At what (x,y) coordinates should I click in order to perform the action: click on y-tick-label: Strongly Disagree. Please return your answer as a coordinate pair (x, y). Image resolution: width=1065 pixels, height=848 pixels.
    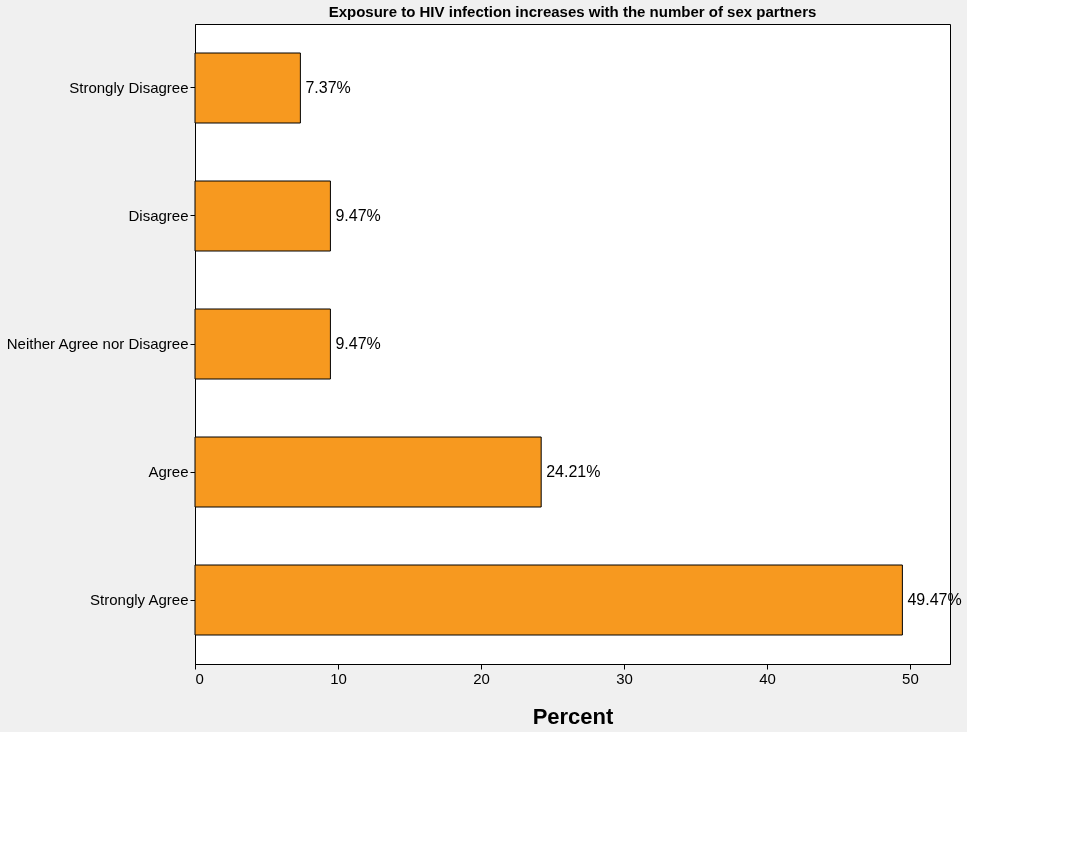
    Looking at the image, I should click on (129, 87).